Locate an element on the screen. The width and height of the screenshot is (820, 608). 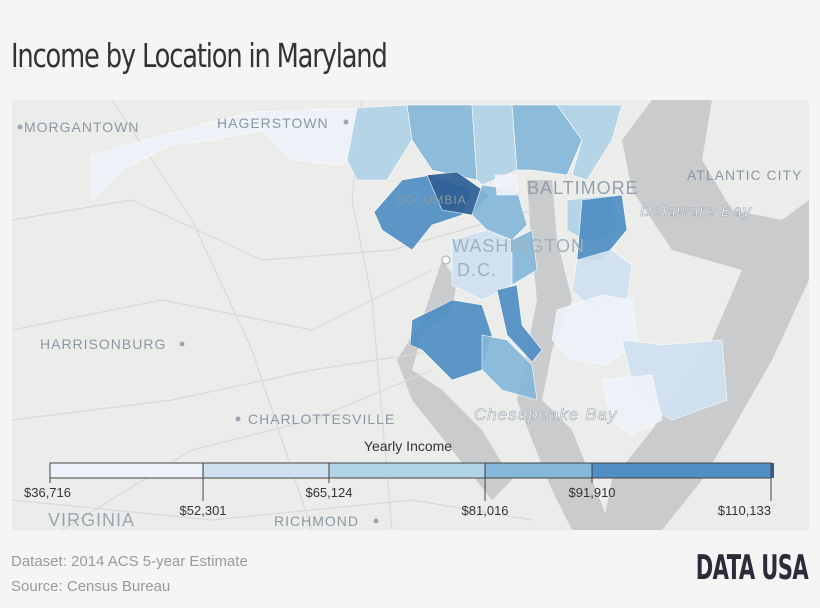
label-dc: D.C. is located at coordinates (477, 270).